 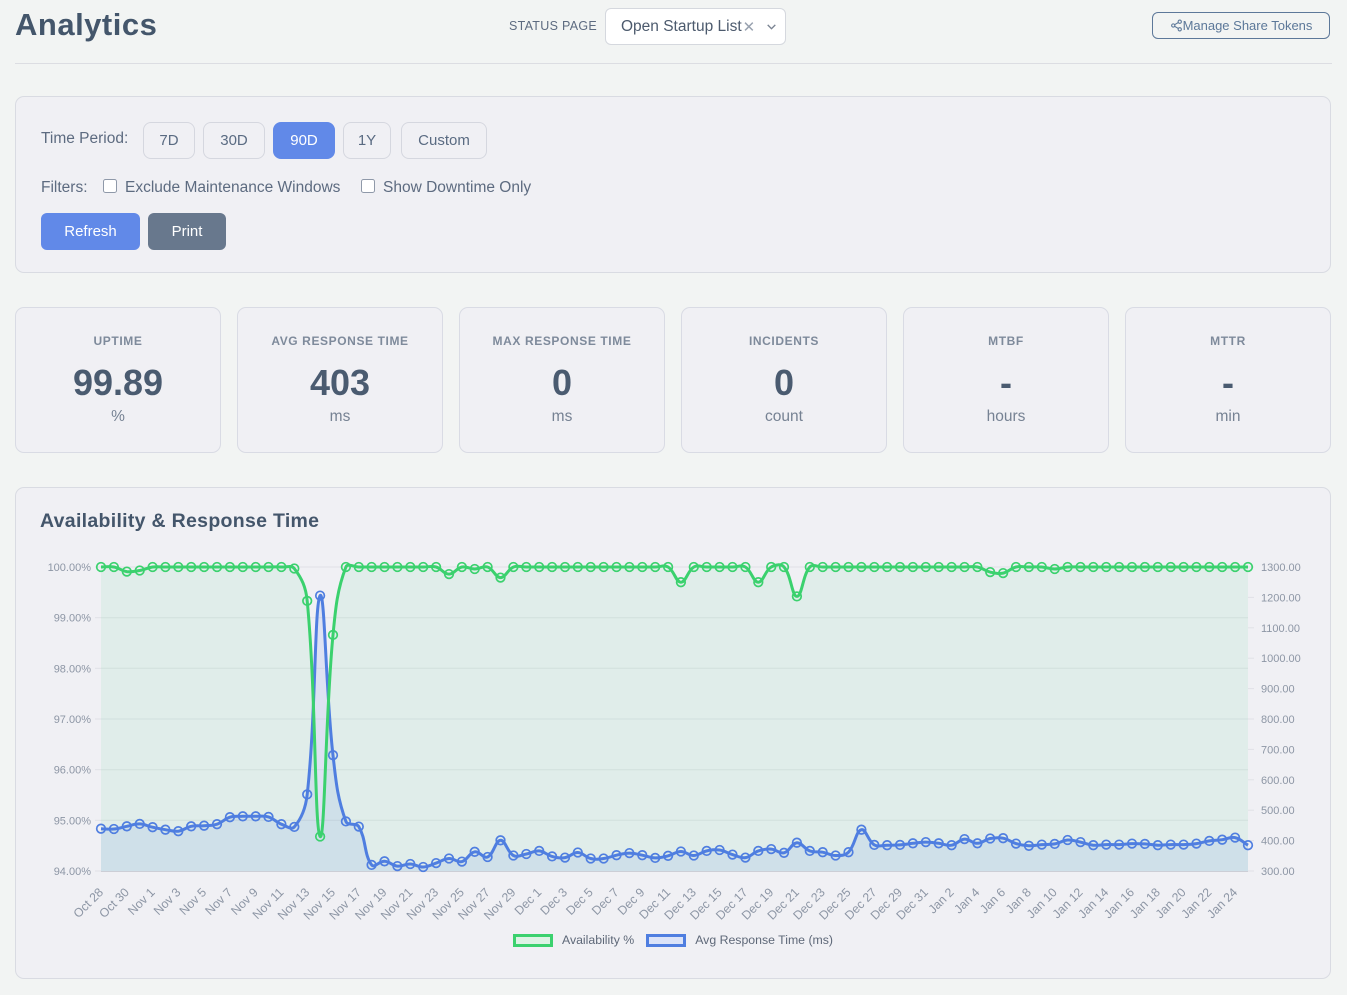 I want to click on svg-text: 1100.00, so click(x=1280, y=629).